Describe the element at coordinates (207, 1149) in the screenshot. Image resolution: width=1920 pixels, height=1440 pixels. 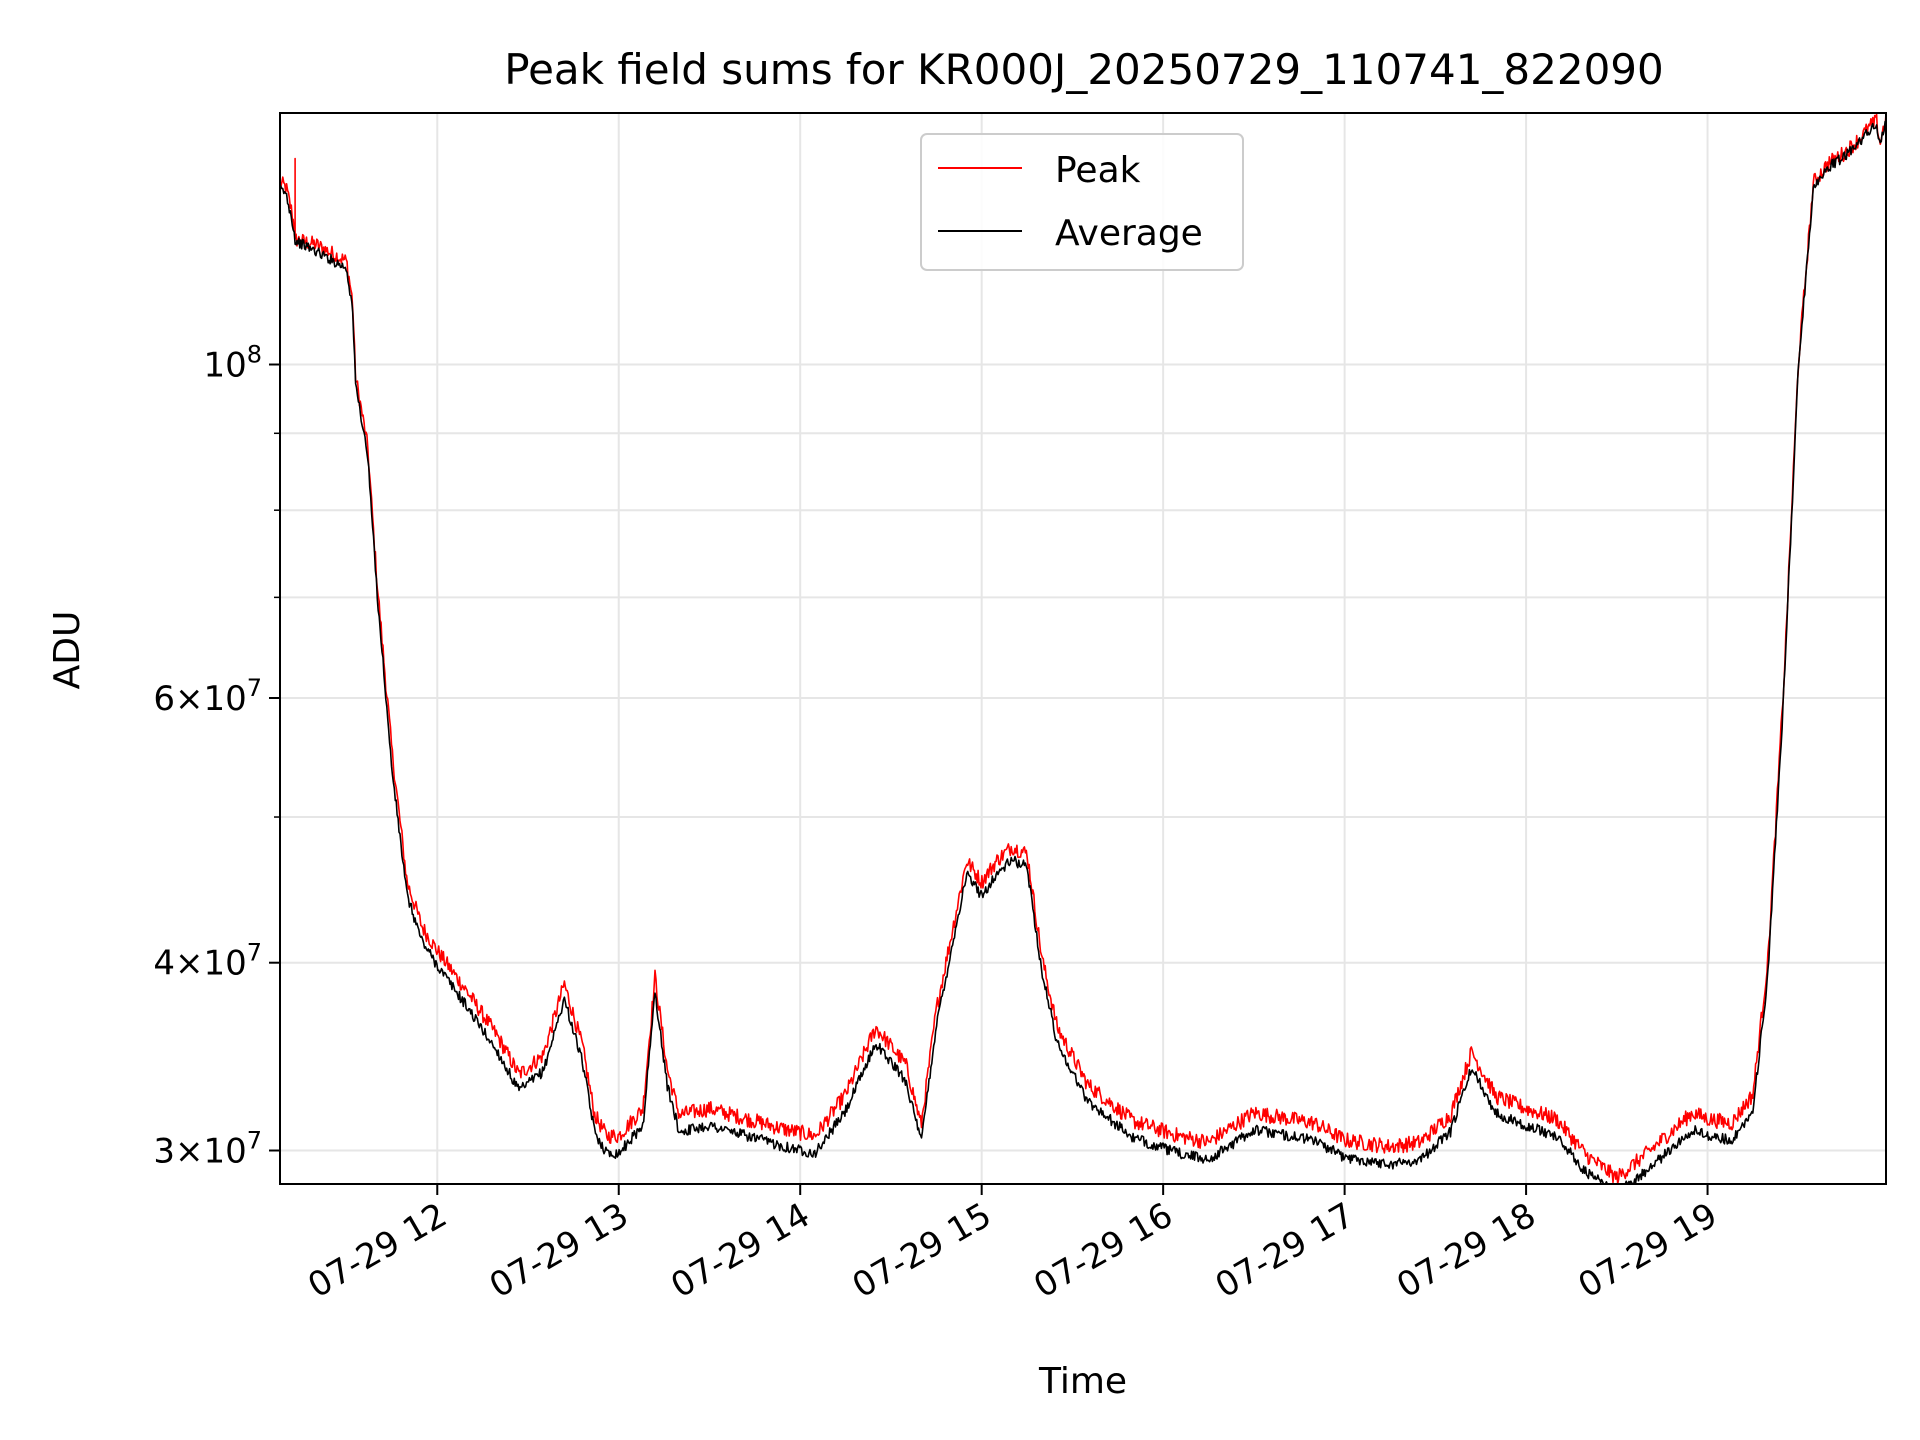
I see `y-tick-label: 3×107` at that location.